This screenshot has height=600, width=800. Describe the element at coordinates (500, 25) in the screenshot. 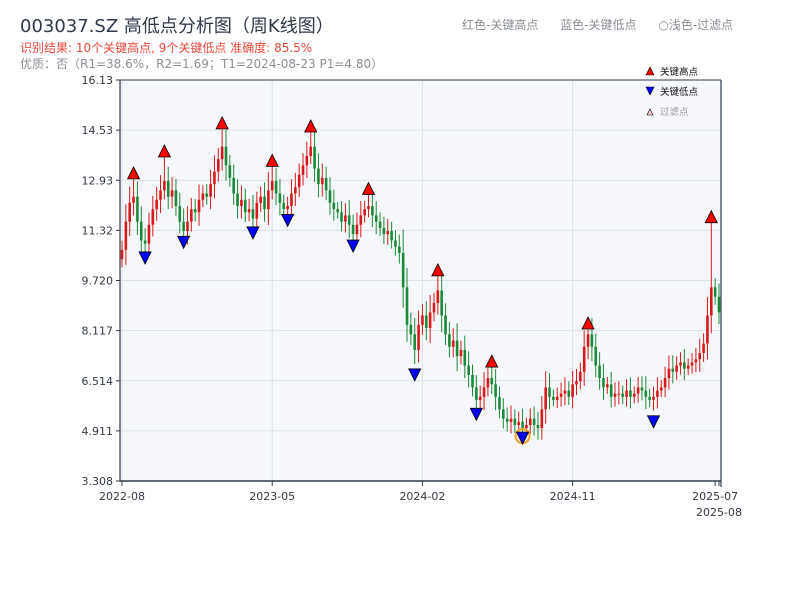

I see `legend-high-text: 红色-关键高点` at that location.